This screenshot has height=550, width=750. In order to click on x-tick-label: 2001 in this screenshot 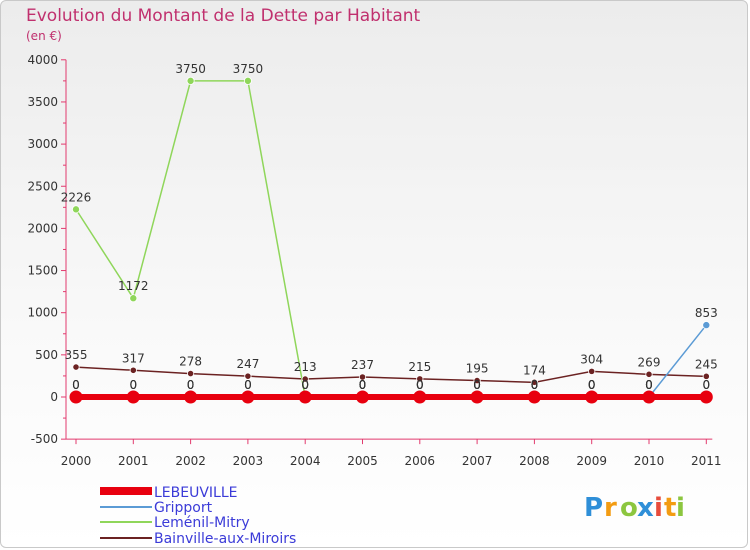, I will do `click(133, 461)`.